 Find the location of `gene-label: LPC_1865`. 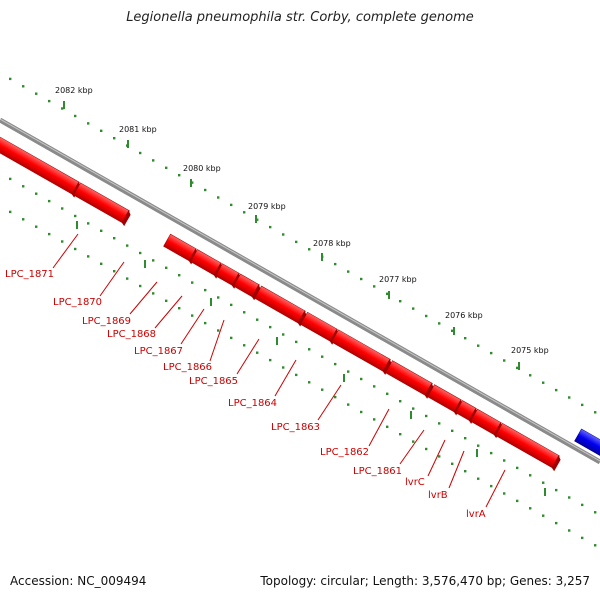

gene-label: LPC_1865 is located at coordinates (213, 381).